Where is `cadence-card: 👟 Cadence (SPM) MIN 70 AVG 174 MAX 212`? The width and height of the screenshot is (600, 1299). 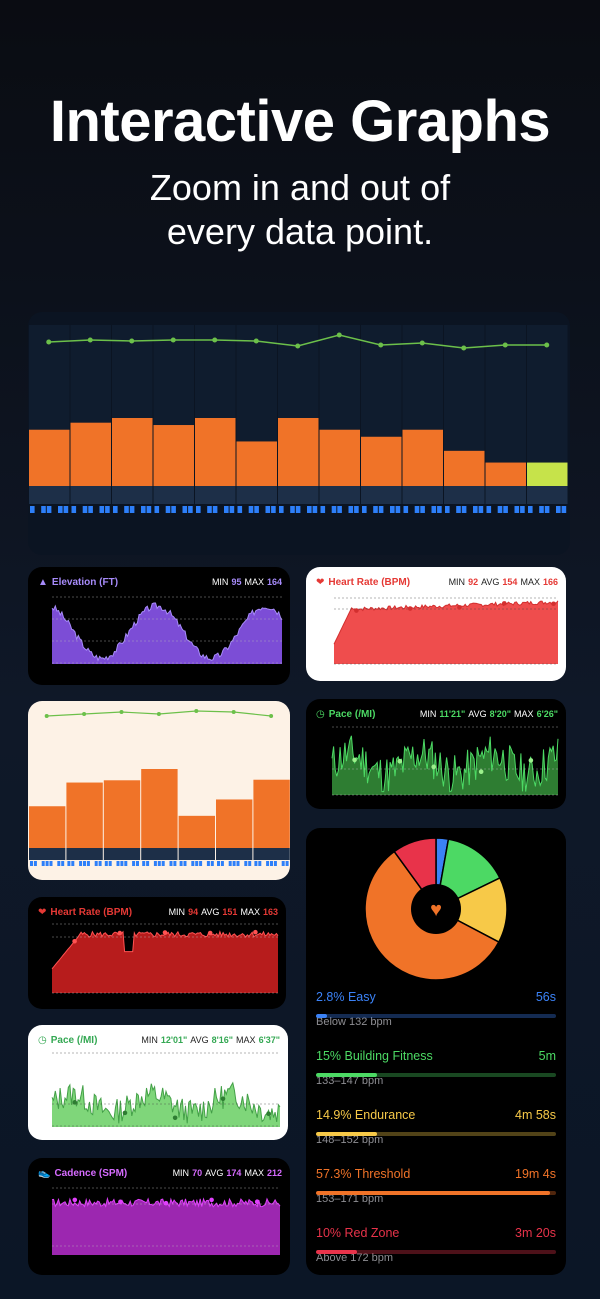 cadence-card: 👟 Cadence (SPM) MIN 70 AVG 174 MAX 212 is located at coordinates (159, 1216).